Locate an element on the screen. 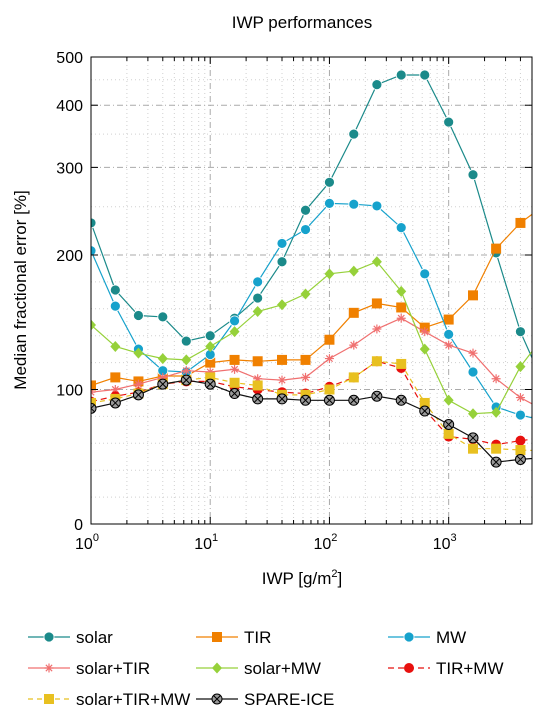  legend-label: solar is located at coordinates (94, 637).